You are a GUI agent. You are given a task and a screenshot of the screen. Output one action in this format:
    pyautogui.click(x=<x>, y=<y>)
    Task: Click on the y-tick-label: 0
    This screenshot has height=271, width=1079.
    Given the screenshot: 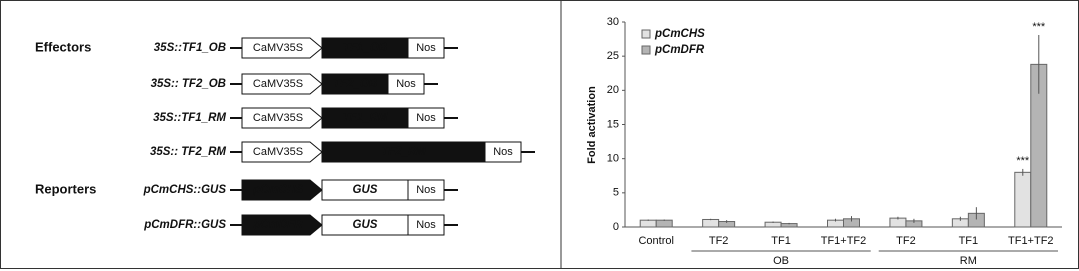 What is the action you would take?
    pyautogui.click(x=616, y=227)
    